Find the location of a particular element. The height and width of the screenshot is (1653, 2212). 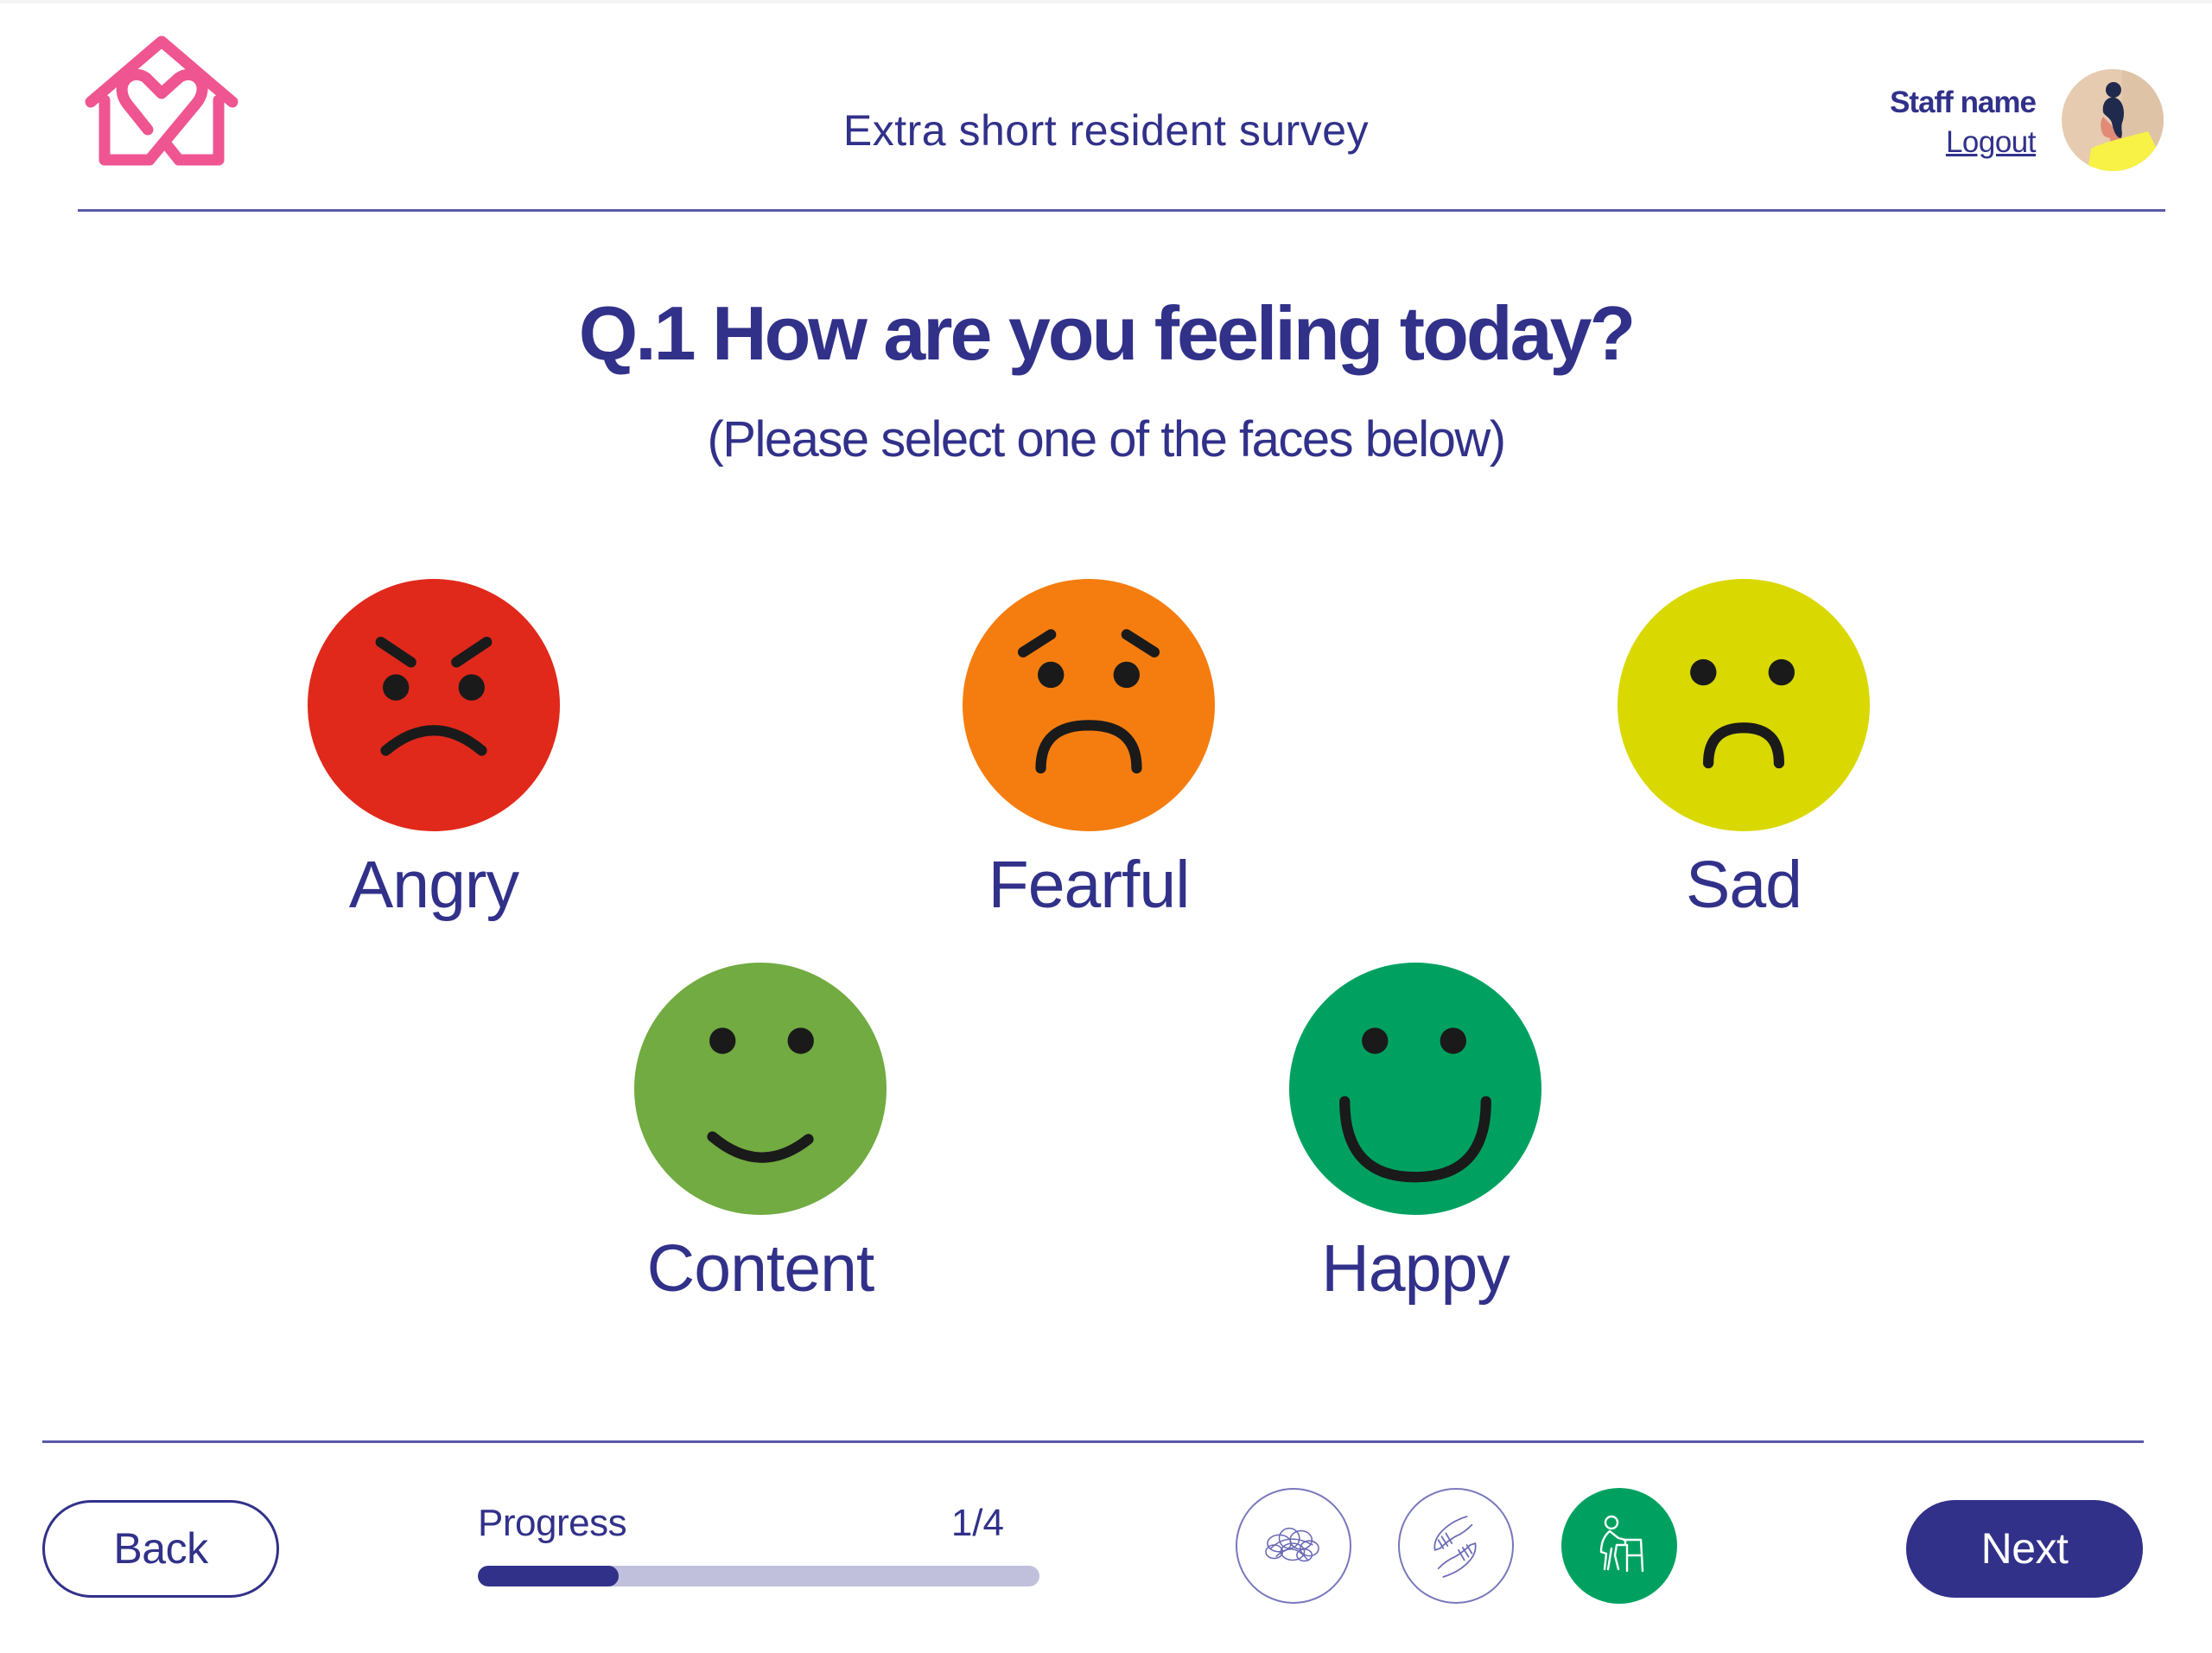

face-label-sad: Sad is located at coordinates (1743, 885).